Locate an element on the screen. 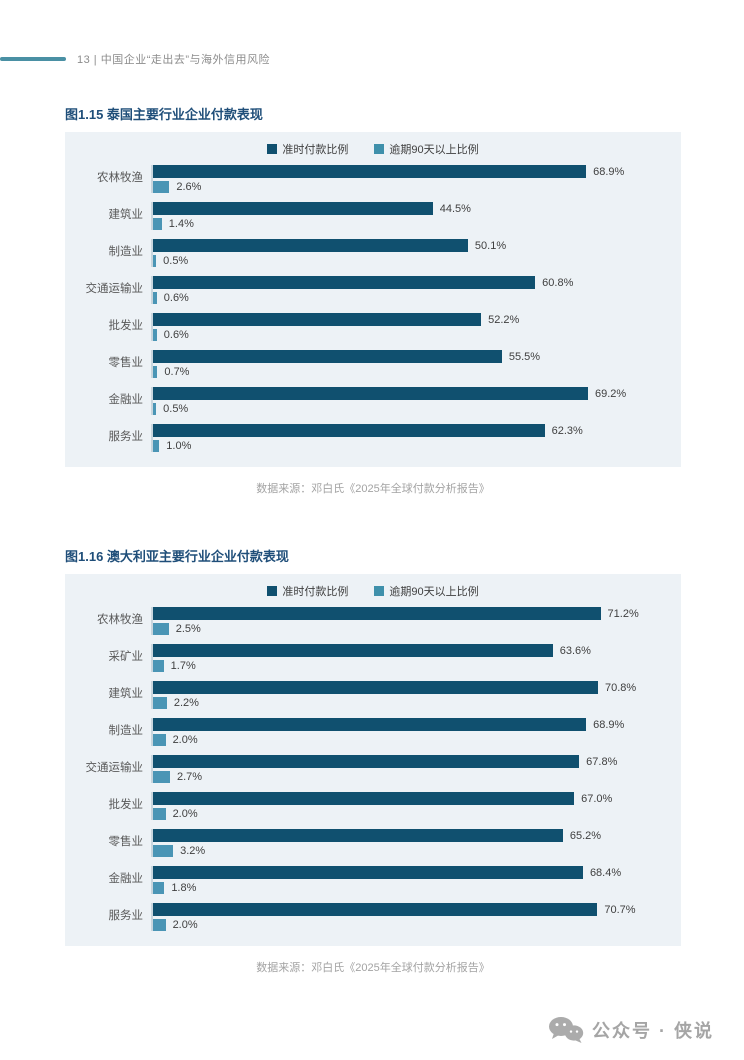 The width and height of the screenshot is (744, 1060). ontime-bar-line: 65.2% is located at coordinates (417, 835).